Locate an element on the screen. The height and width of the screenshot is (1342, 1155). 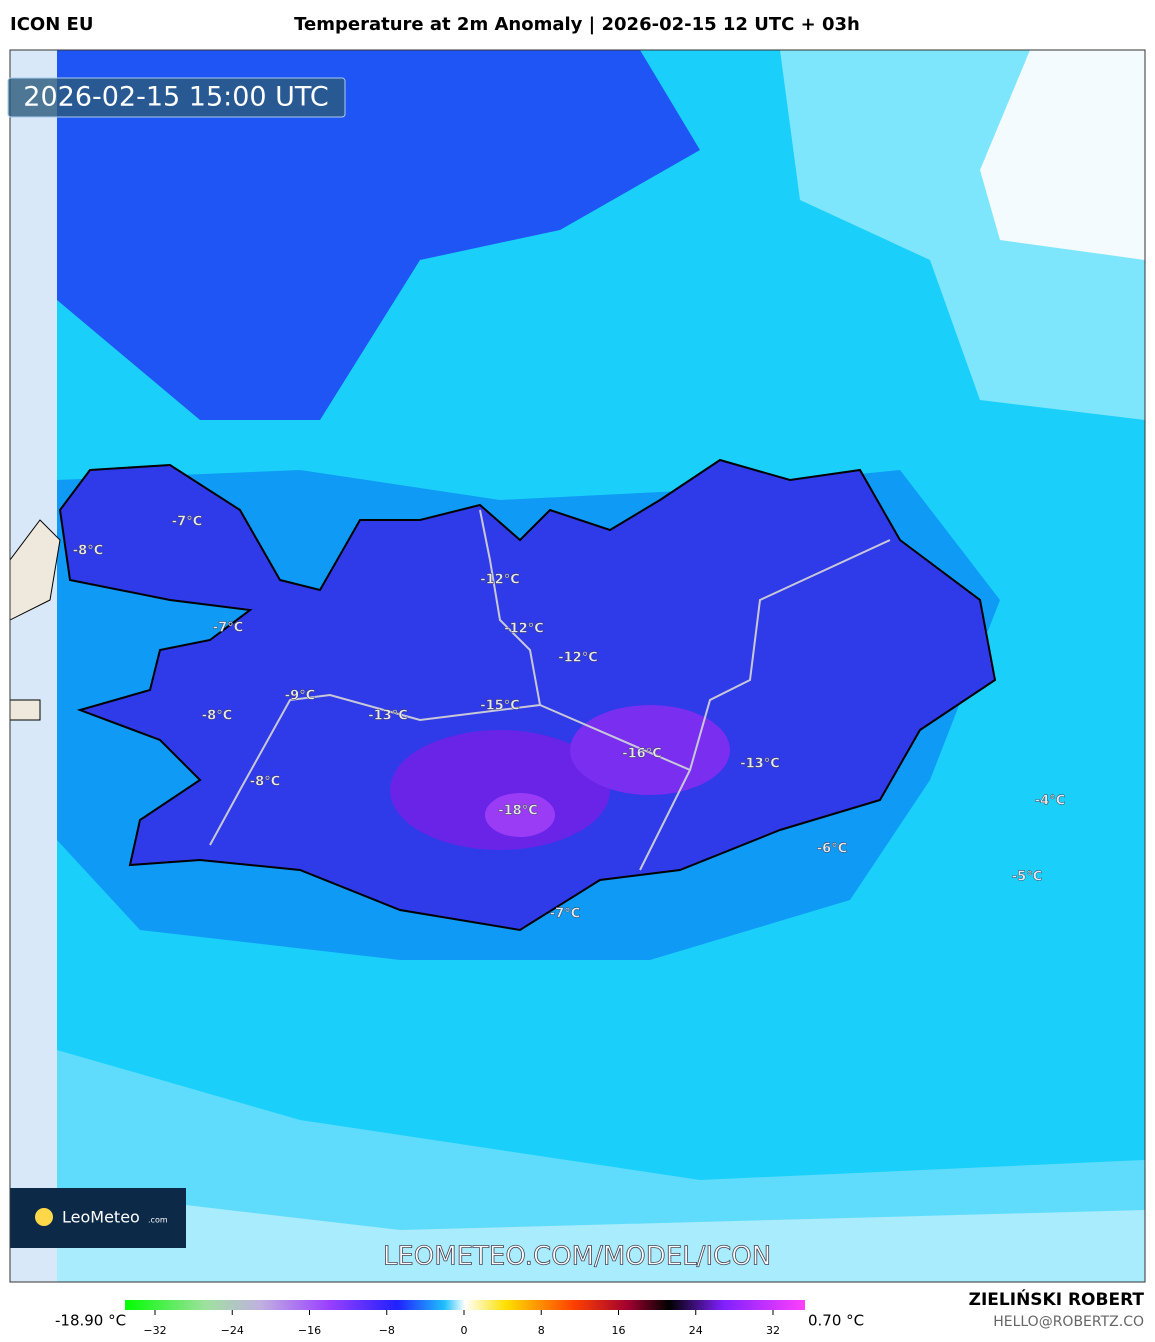
timestamp: 2026-02-15 15:00 UTC is located at coordinates (175, 97).